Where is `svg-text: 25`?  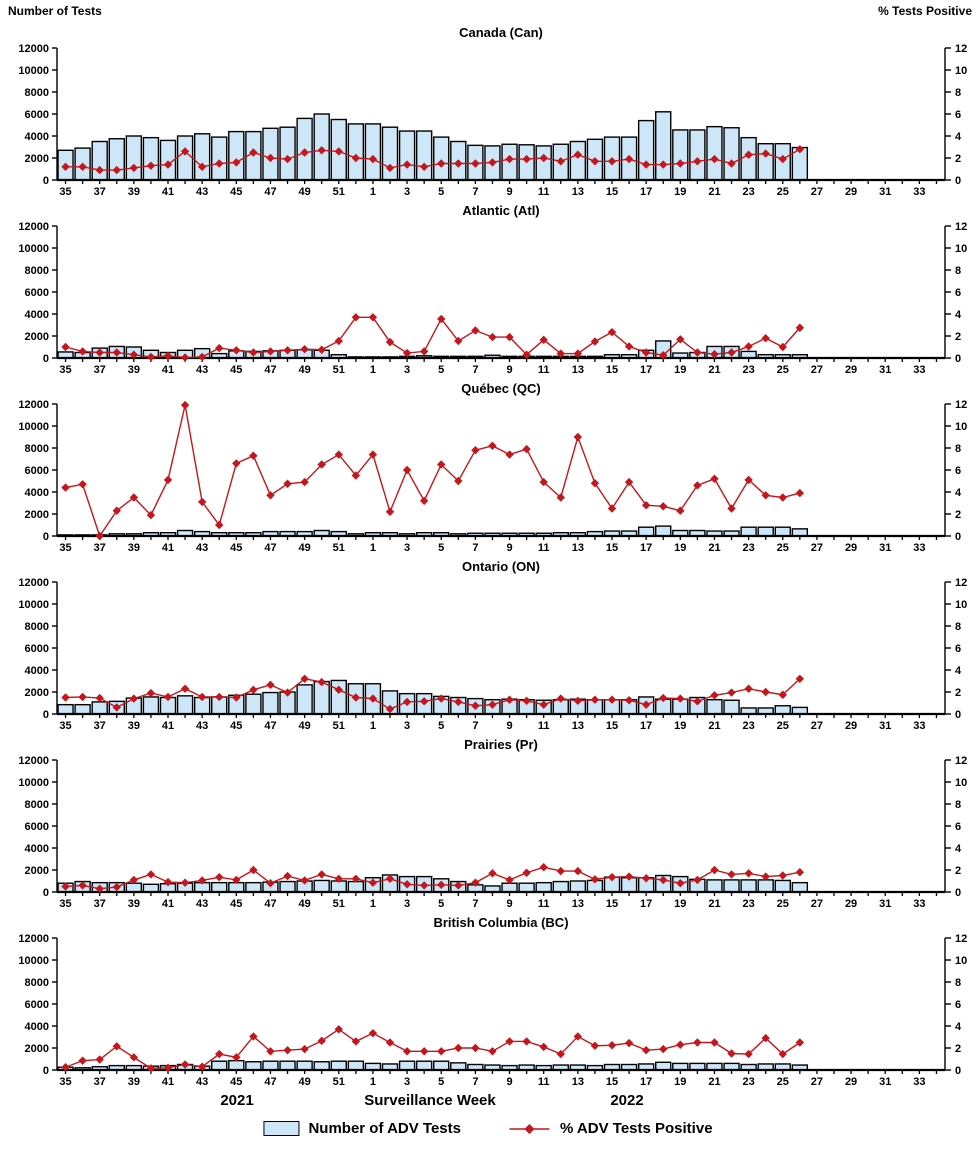 svg-text: 25 is located at coordinates (783, 726).